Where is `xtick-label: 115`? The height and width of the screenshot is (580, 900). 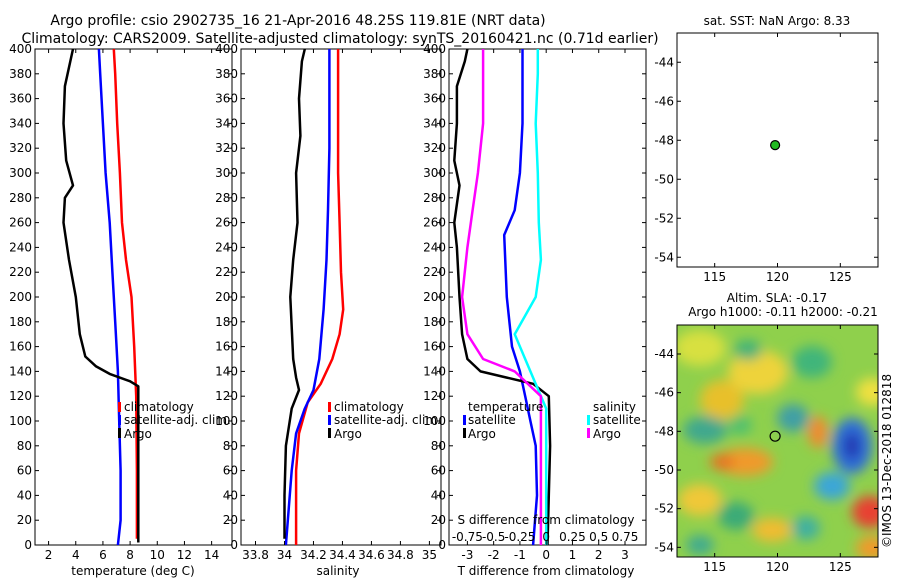
xtick-label: 115 is located at coordinates (714, 277).